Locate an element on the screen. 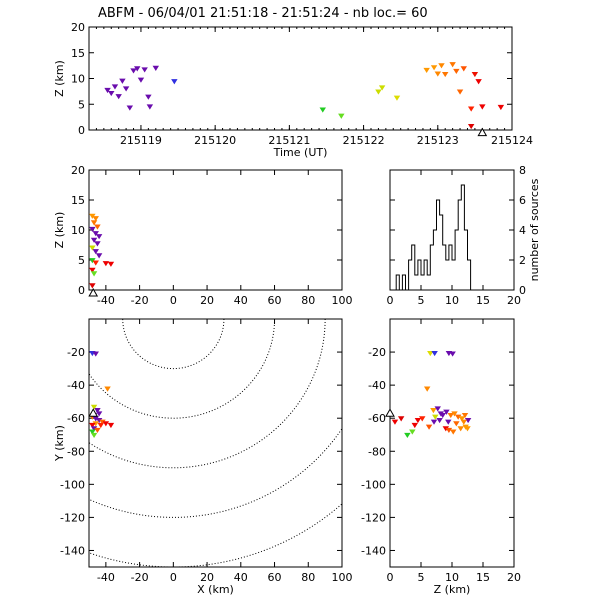 Image resolution: width=600 pixels, height=600 pixels. x-tick-label: 80 is located at coordinates (308, 577).